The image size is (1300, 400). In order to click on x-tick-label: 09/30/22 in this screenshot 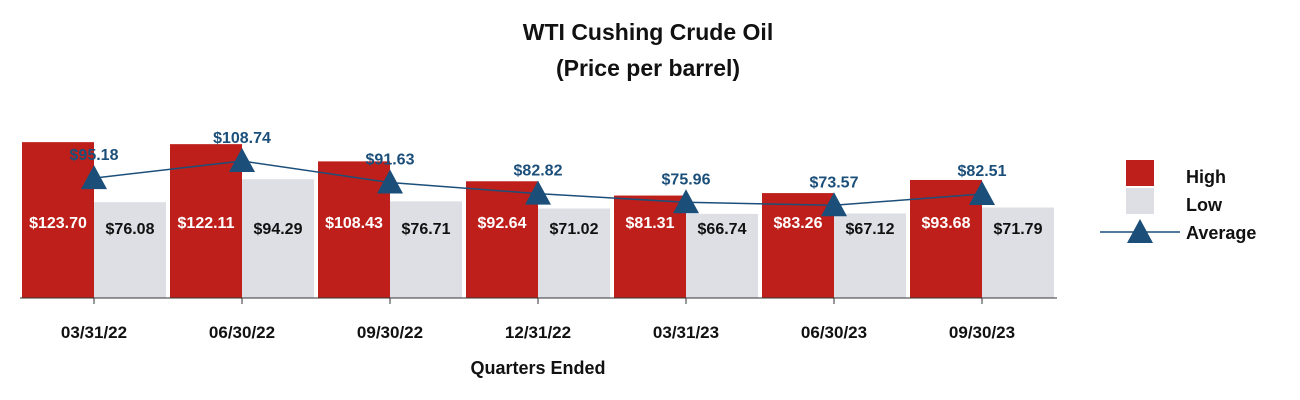, I will do `click(390, 332)`.